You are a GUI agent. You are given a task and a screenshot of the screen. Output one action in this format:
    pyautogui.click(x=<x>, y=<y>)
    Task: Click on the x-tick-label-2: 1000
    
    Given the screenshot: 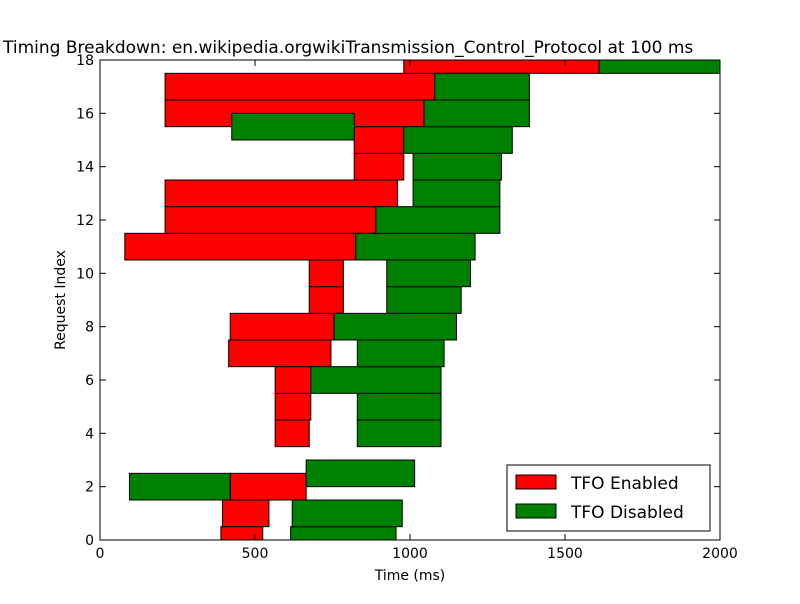 What is the action you would take?
    pyautogui.click(x=410, y=554)
    